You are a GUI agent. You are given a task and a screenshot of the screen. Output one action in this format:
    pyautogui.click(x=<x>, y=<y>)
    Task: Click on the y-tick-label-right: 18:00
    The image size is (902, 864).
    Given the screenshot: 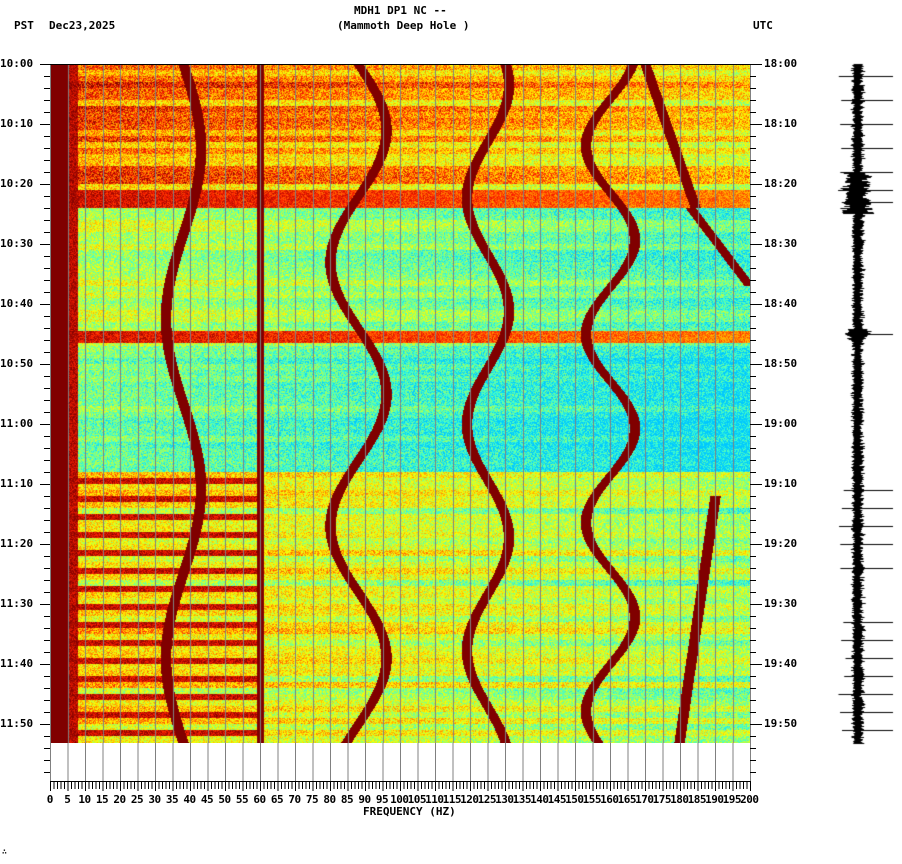 What is the action you would take?
    pyautogui.click(x=781, y=63)
    